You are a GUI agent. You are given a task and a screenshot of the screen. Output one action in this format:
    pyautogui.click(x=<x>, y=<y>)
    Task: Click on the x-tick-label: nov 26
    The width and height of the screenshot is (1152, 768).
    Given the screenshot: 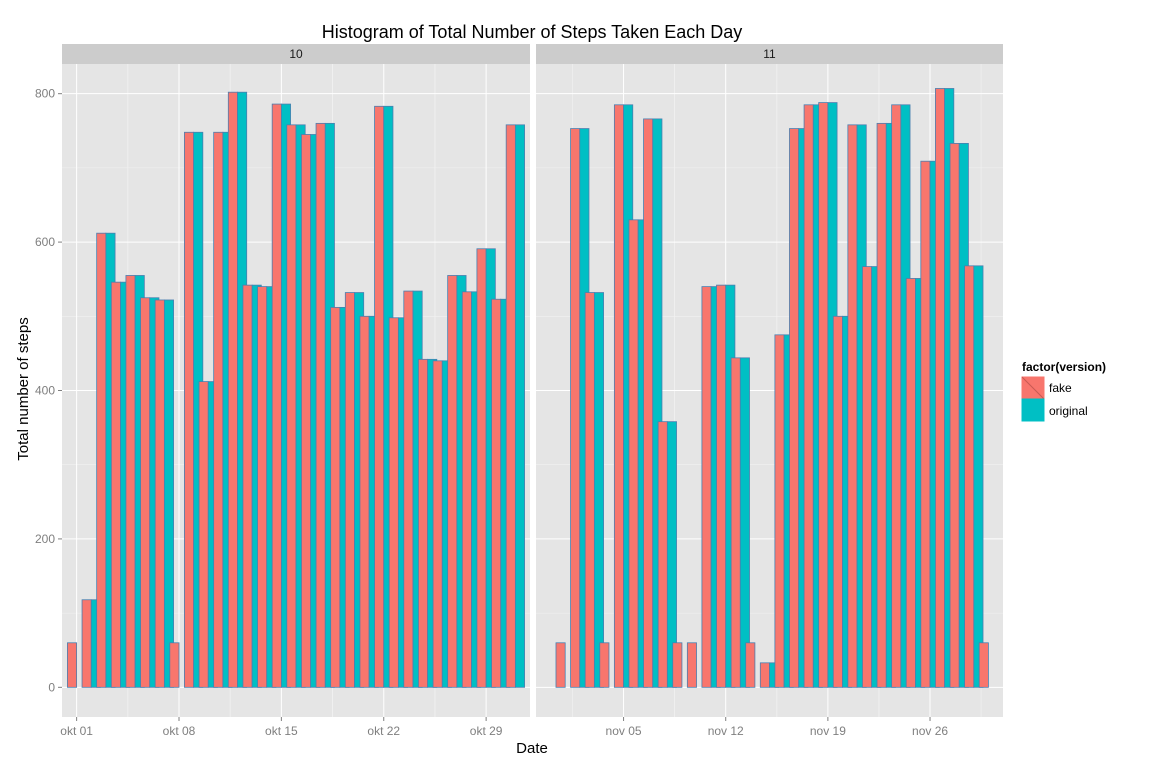 What is the action you would take?
    pyautogui.click(x=930, y=731)
    